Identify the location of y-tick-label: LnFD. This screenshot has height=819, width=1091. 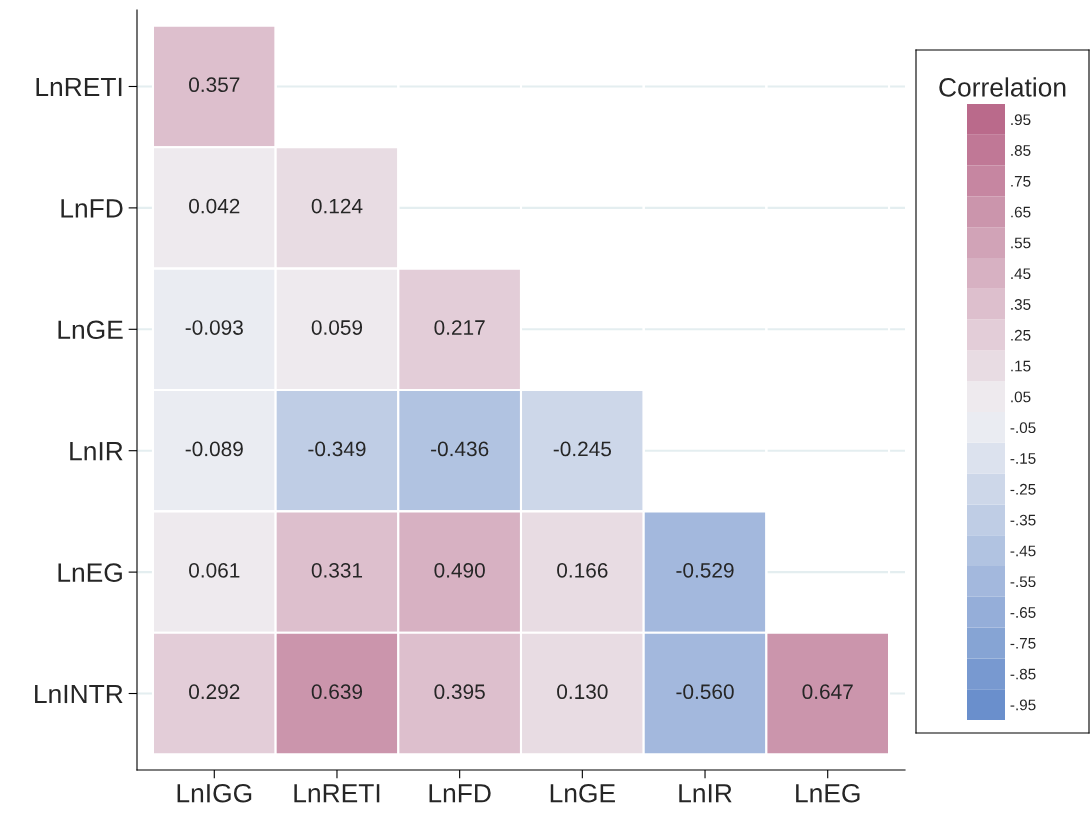
(92, 208).